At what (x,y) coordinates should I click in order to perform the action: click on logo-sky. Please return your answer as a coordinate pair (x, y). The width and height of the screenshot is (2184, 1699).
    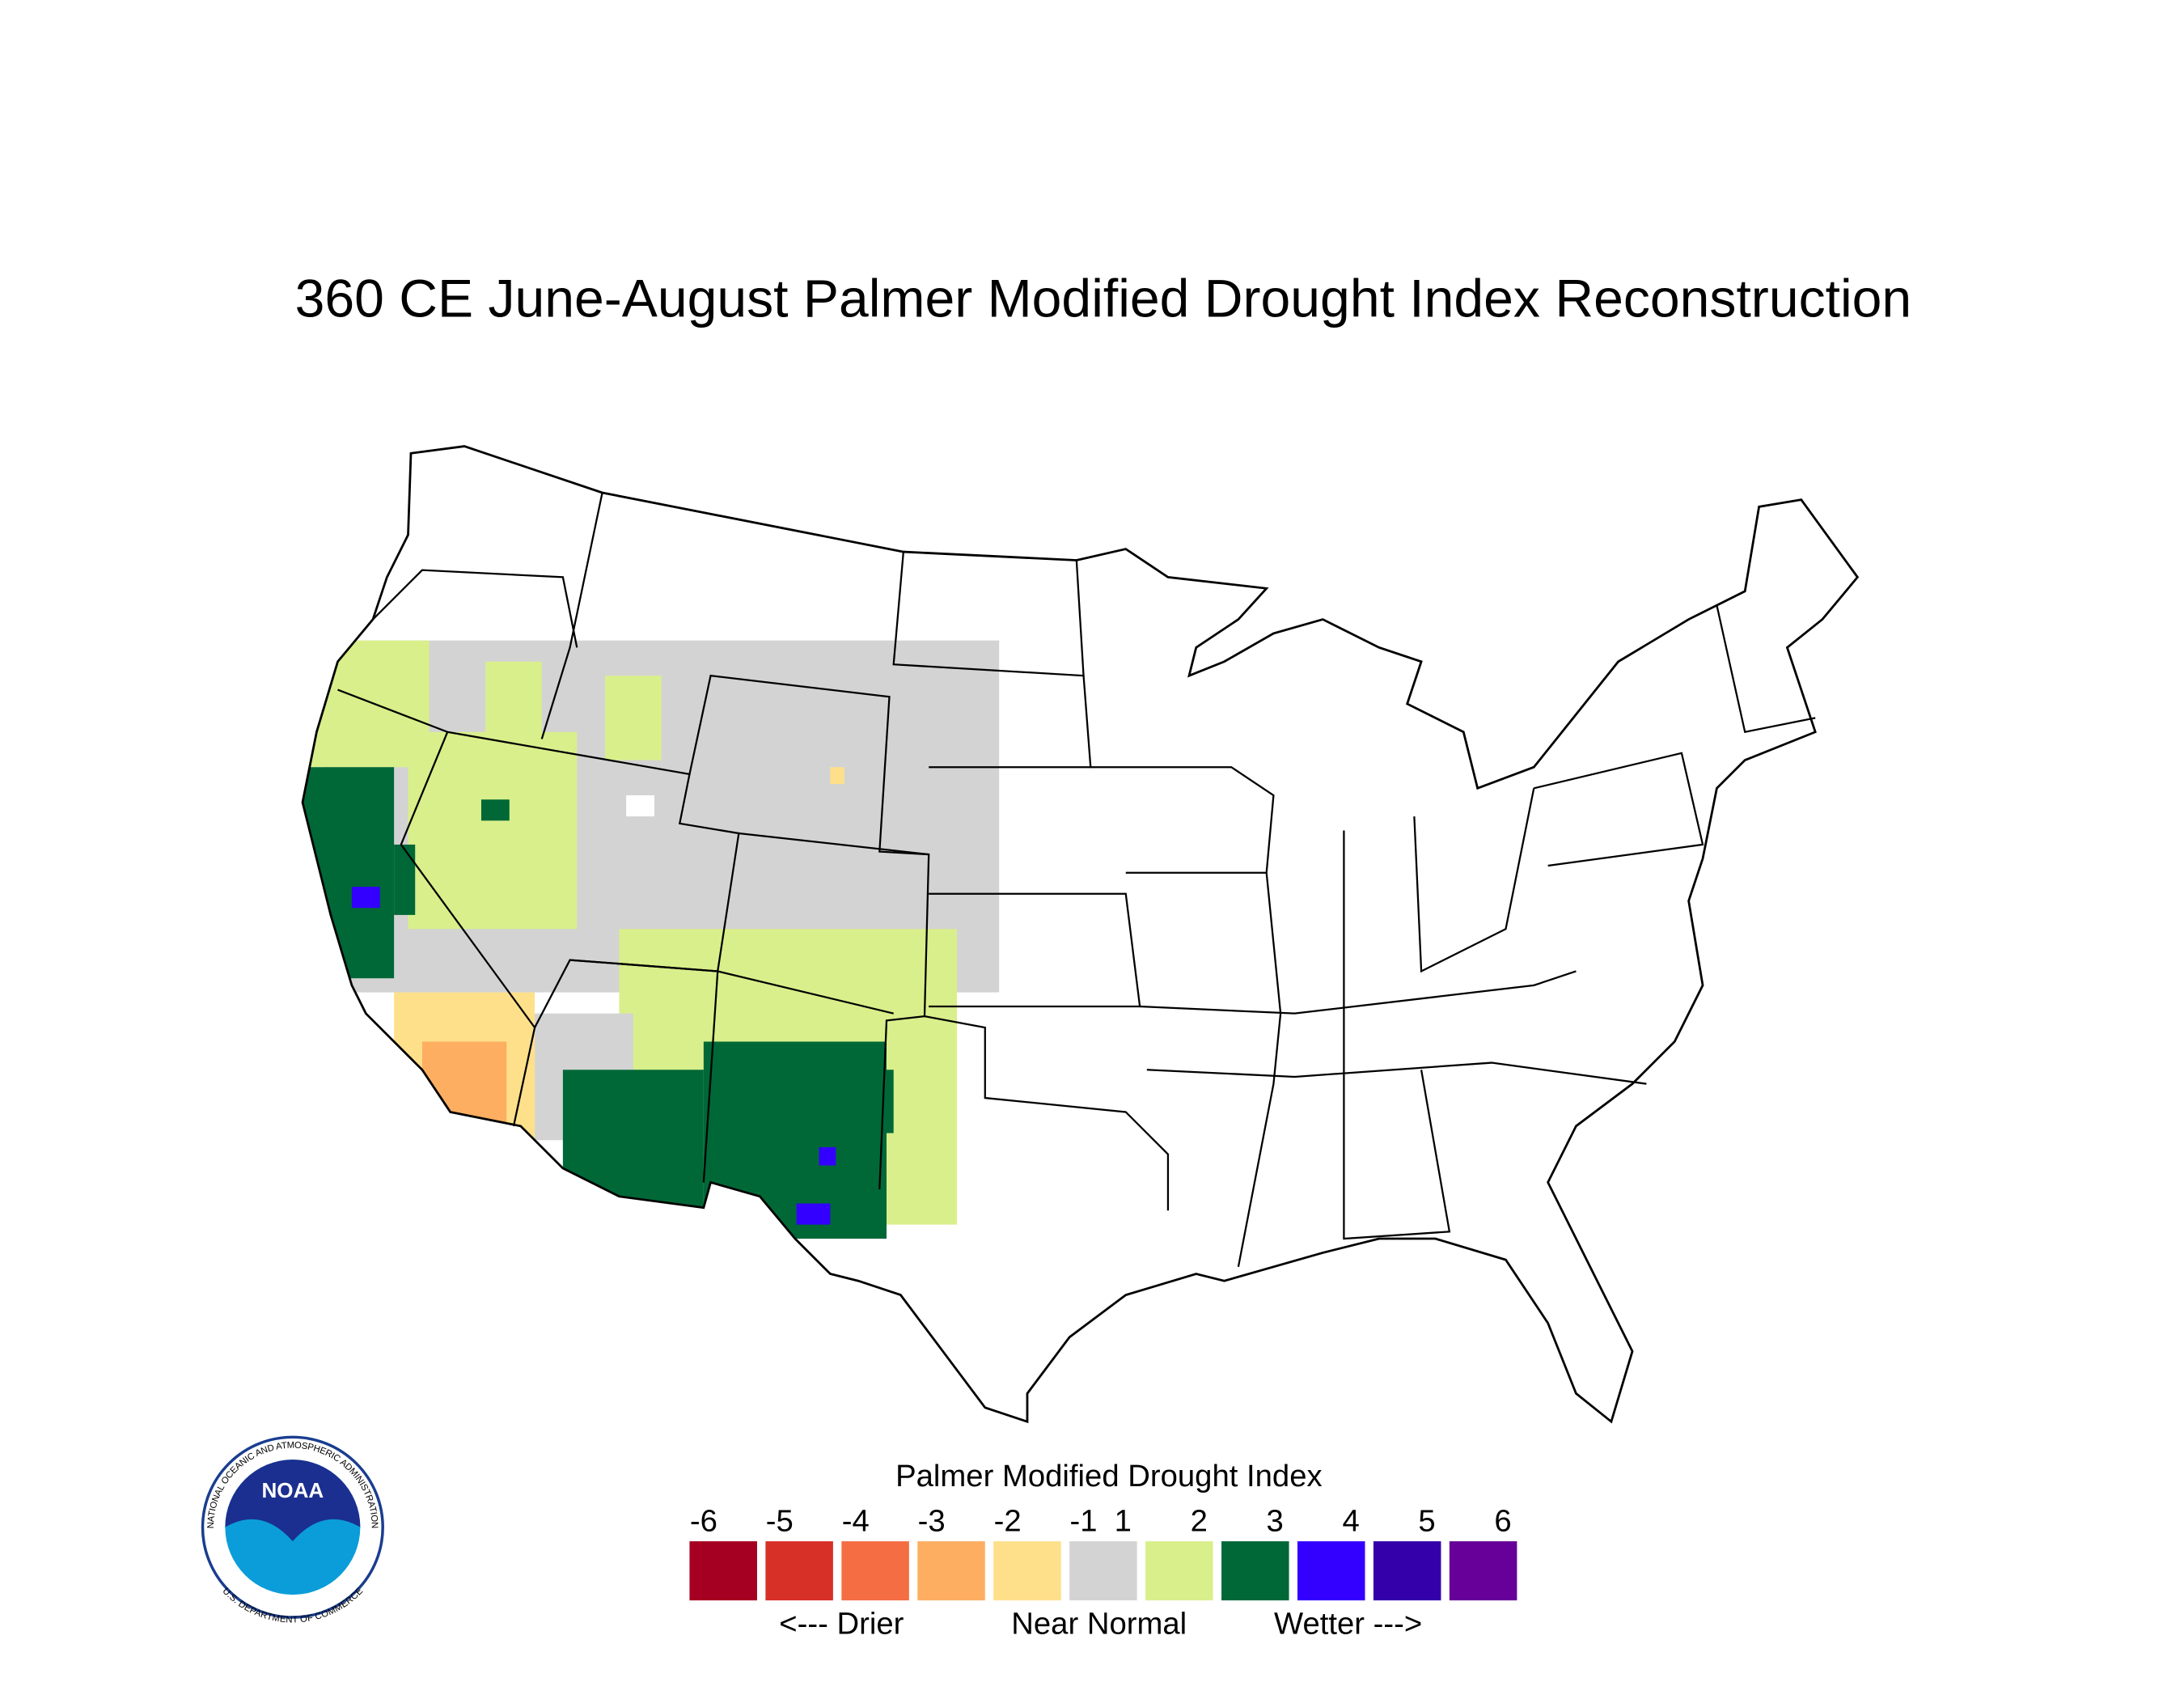
    Looking at the image, I should click on (293, 1501).